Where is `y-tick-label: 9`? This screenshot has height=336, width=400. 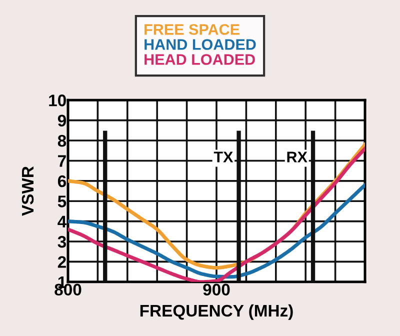
y-tick-label: 9 is located at coordinates (62, 120).